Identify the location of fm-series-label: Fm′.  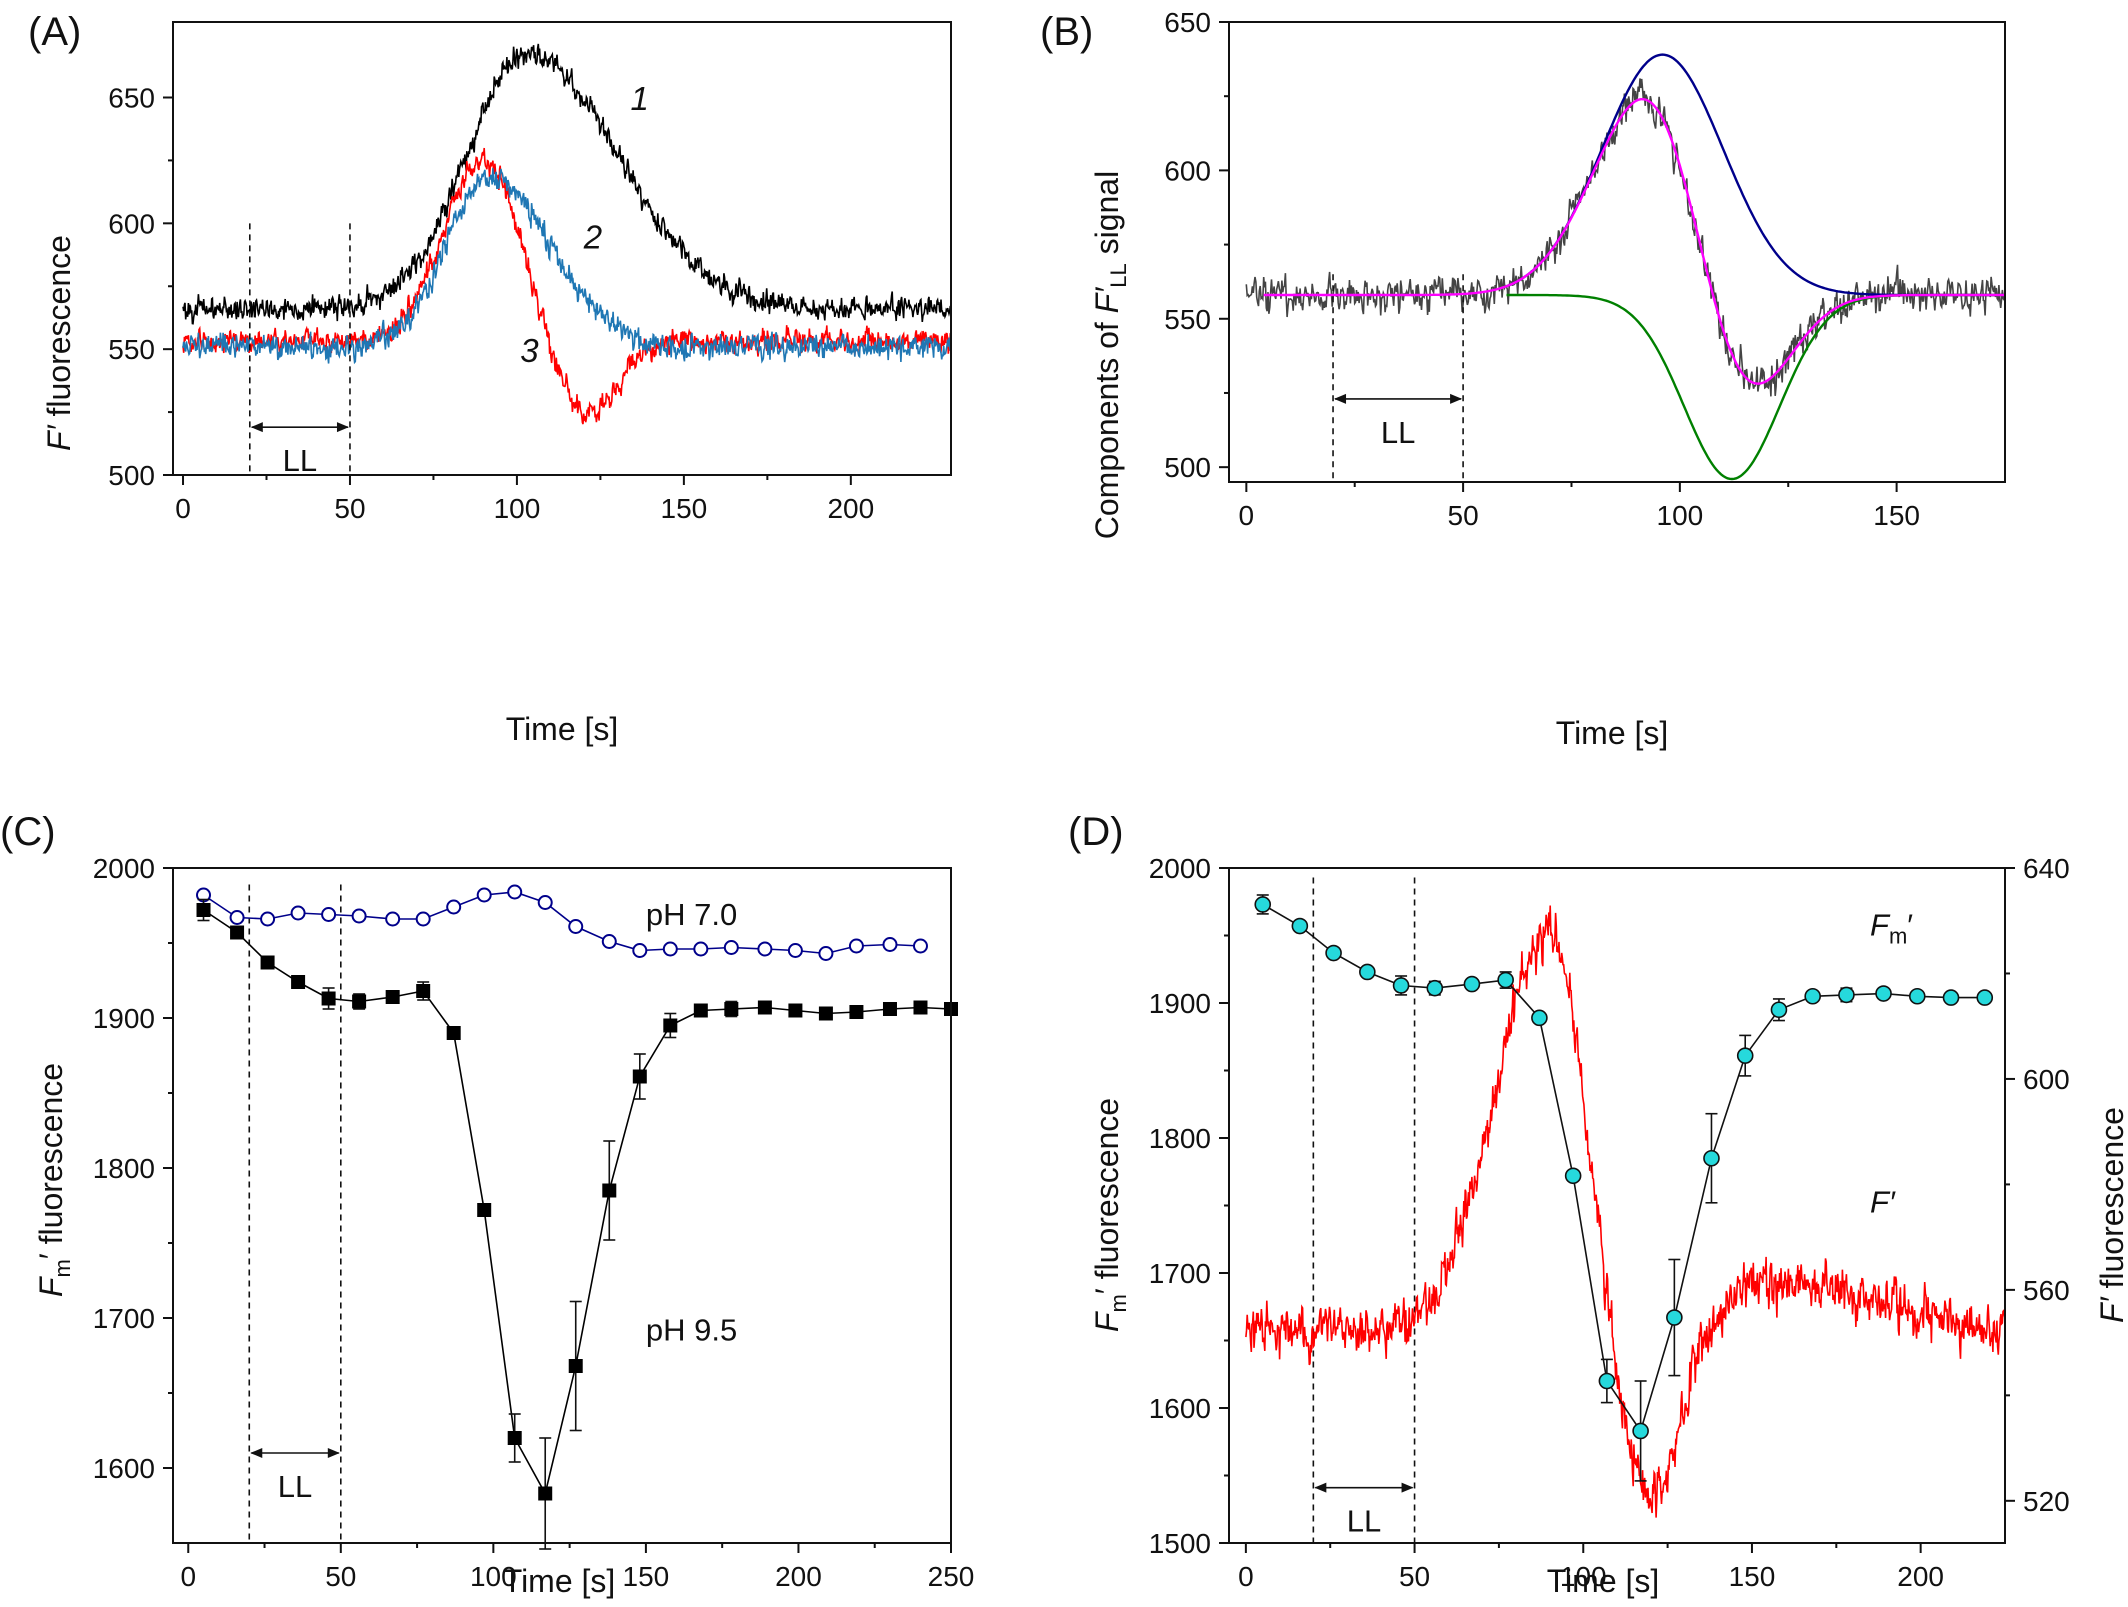
(1891, 928).